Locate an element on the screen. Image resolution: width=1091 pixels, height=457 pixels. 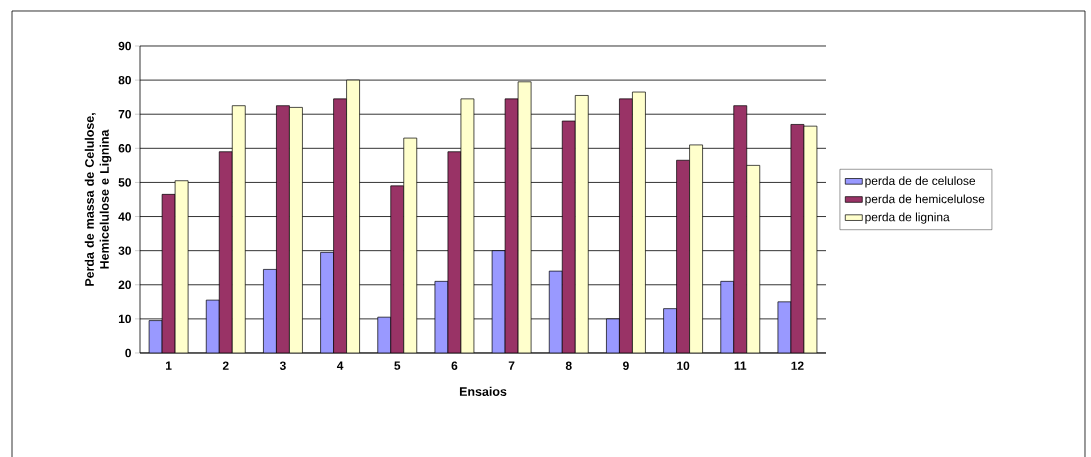
y-axis-title: Perda de massa de Celulose, Hemicelulose e Lignina is located at coordinates (98, 199).